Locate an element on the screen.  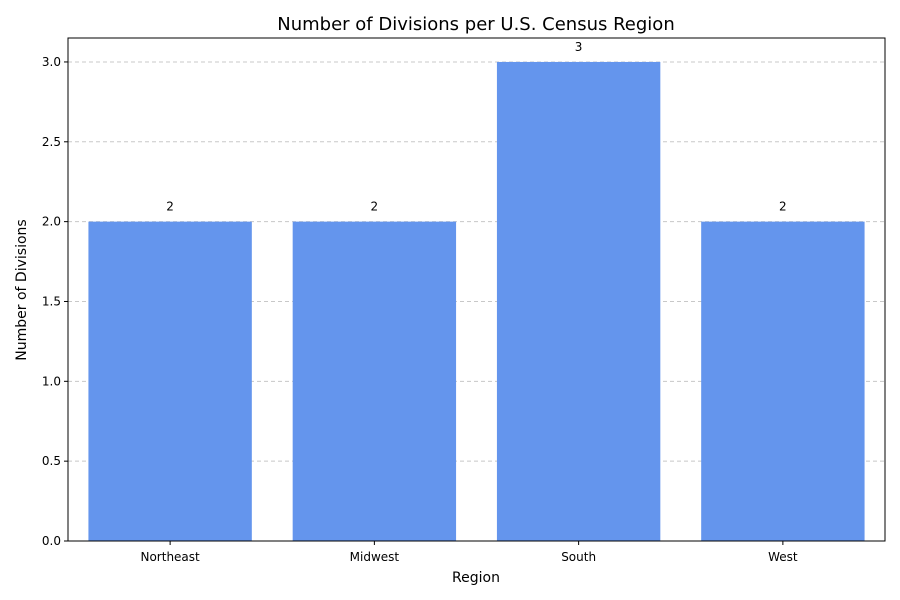
x-tick-label-south: South is located at coordinates (578, 557).